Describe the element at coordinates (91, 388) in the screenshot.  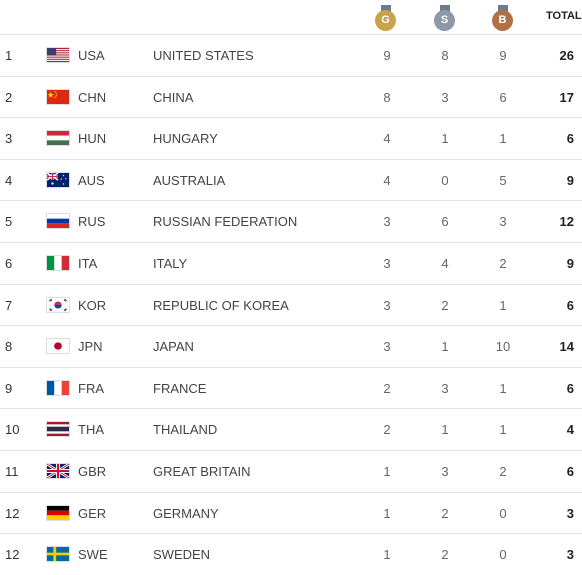
I see `country-code: FRA` at that location.